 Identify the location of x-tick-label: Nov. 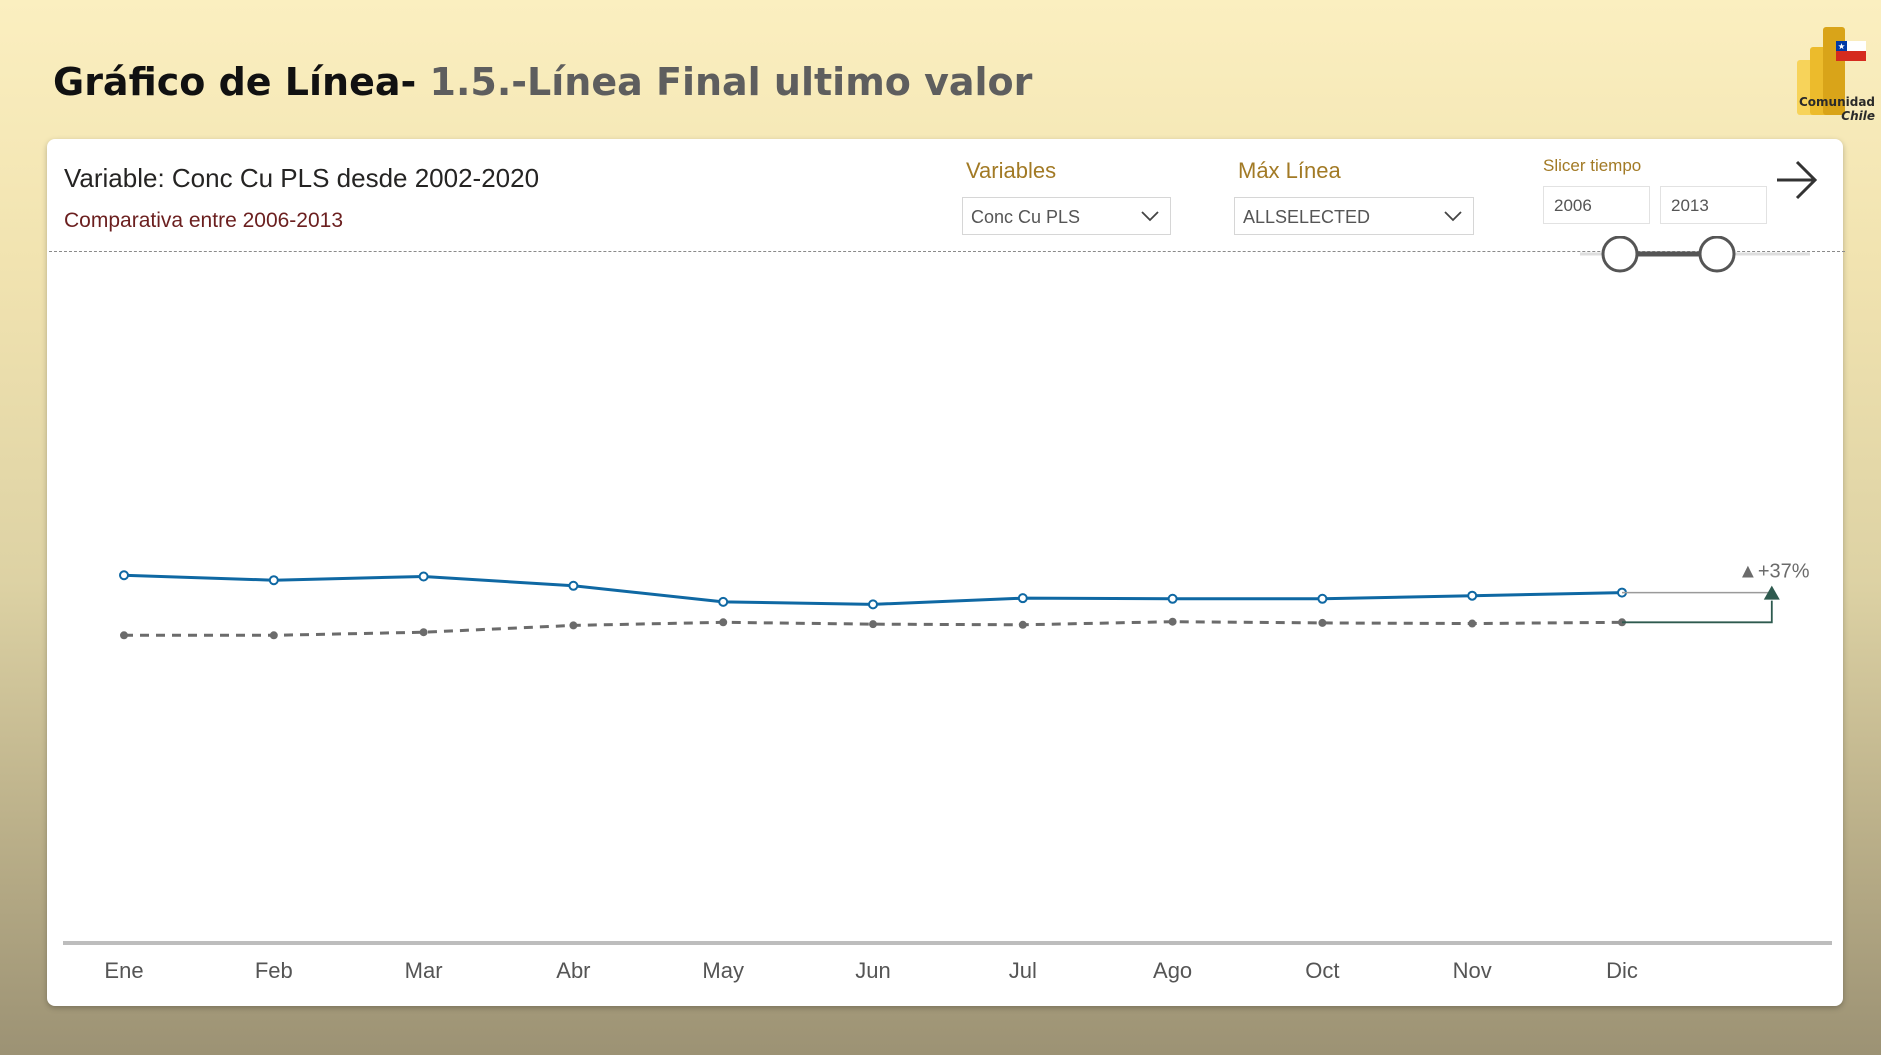
(1472, 970).